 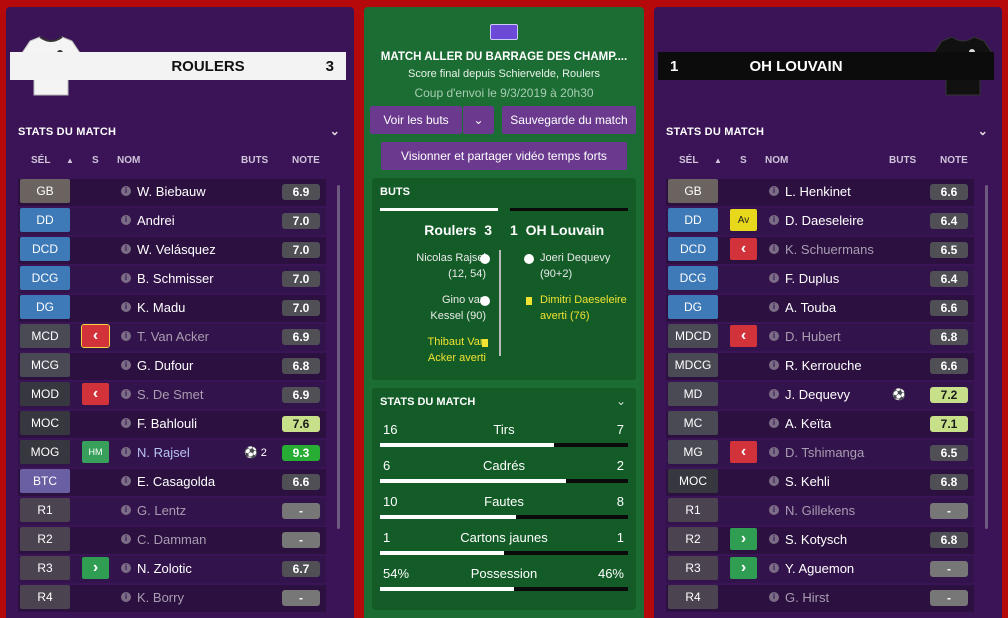 I want to click on player-row: MOC i F. Bahlouli 7.6, so click(x=176, y=424).